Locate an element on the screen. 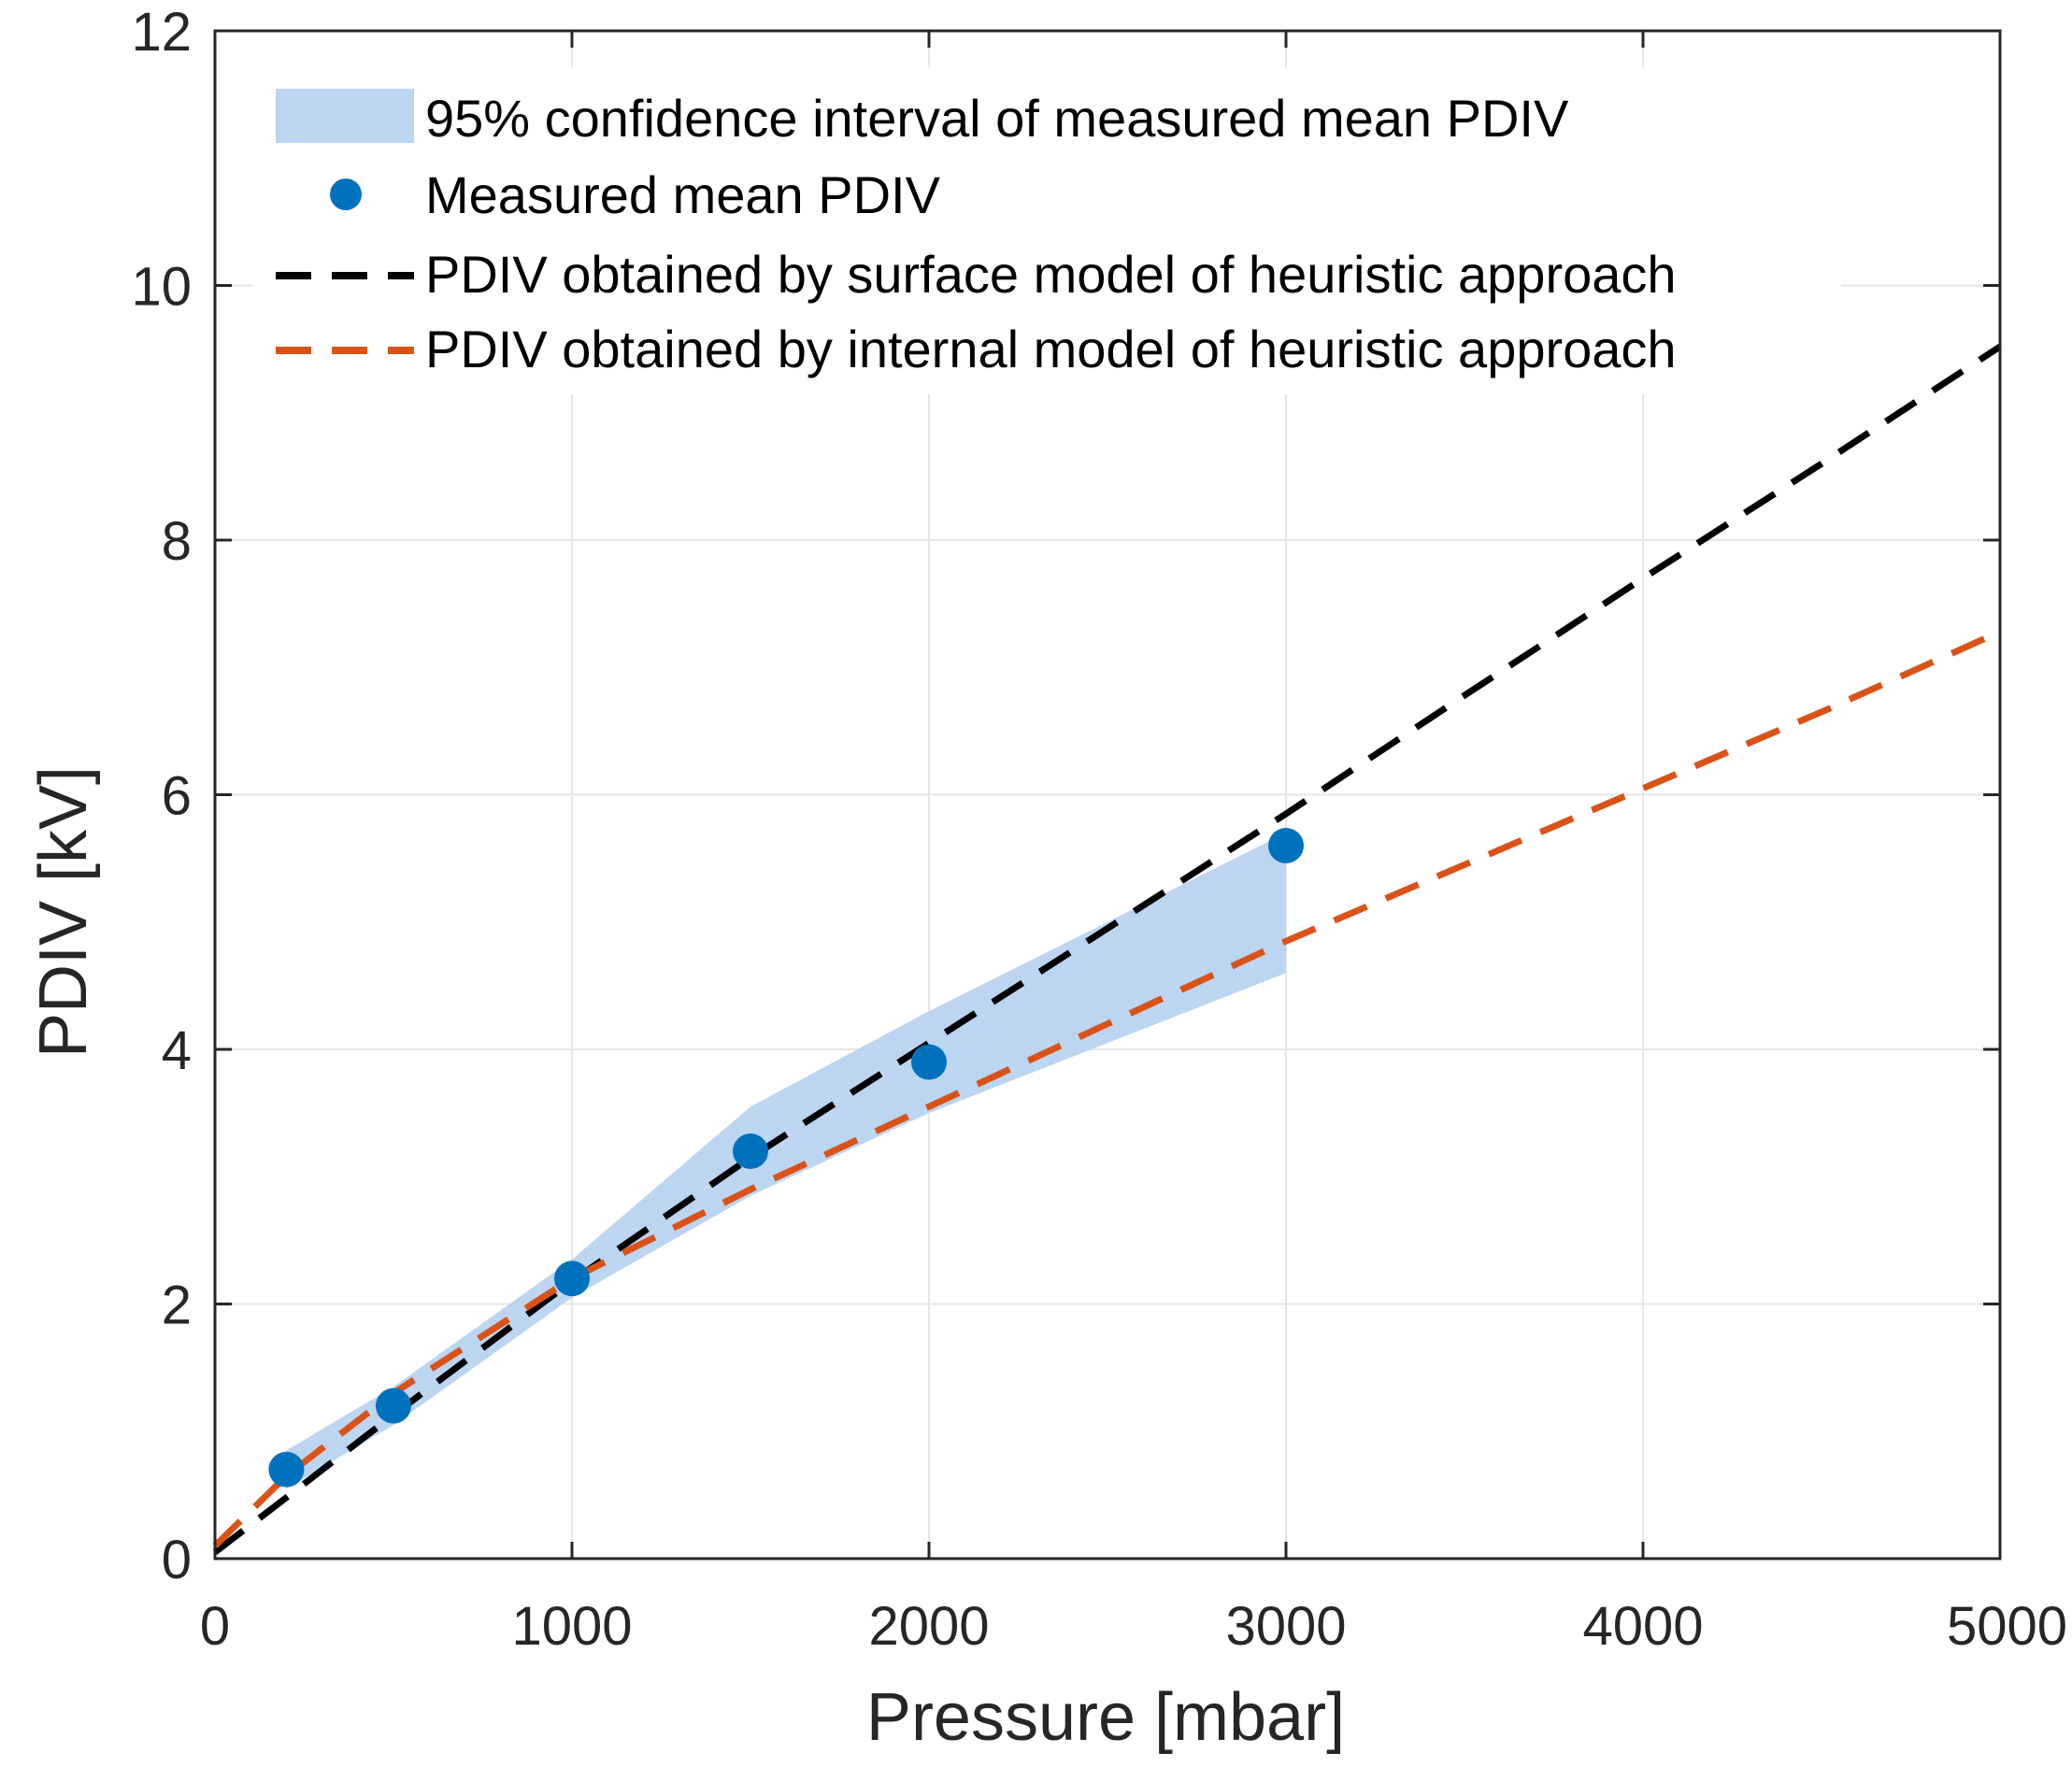 This screenshot has height=1767, width=2072. y-tick-label-8: 8 is located at coordinates (177, 541).